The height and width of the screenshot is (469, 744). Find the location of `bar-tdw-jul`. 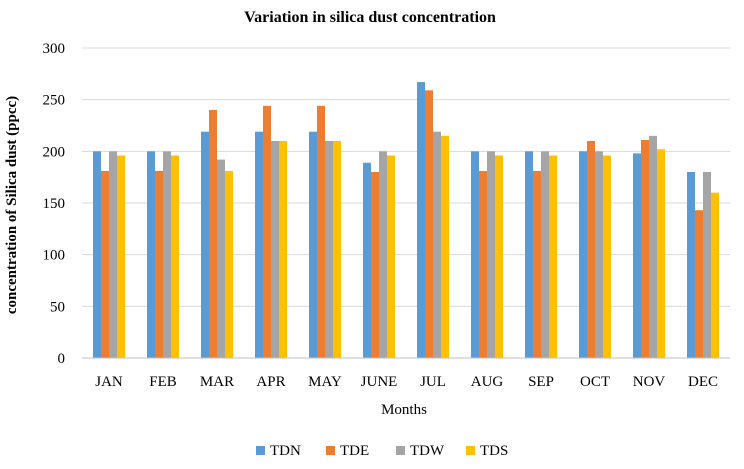

bar-tdw-jul is located at coordinates (437, 244).